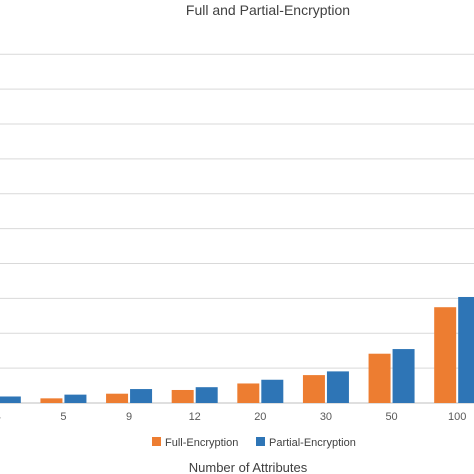  Describe the element at coordinates (156, 441) in the screenshot. I see `legend-swatch-full-encryption` at that location.